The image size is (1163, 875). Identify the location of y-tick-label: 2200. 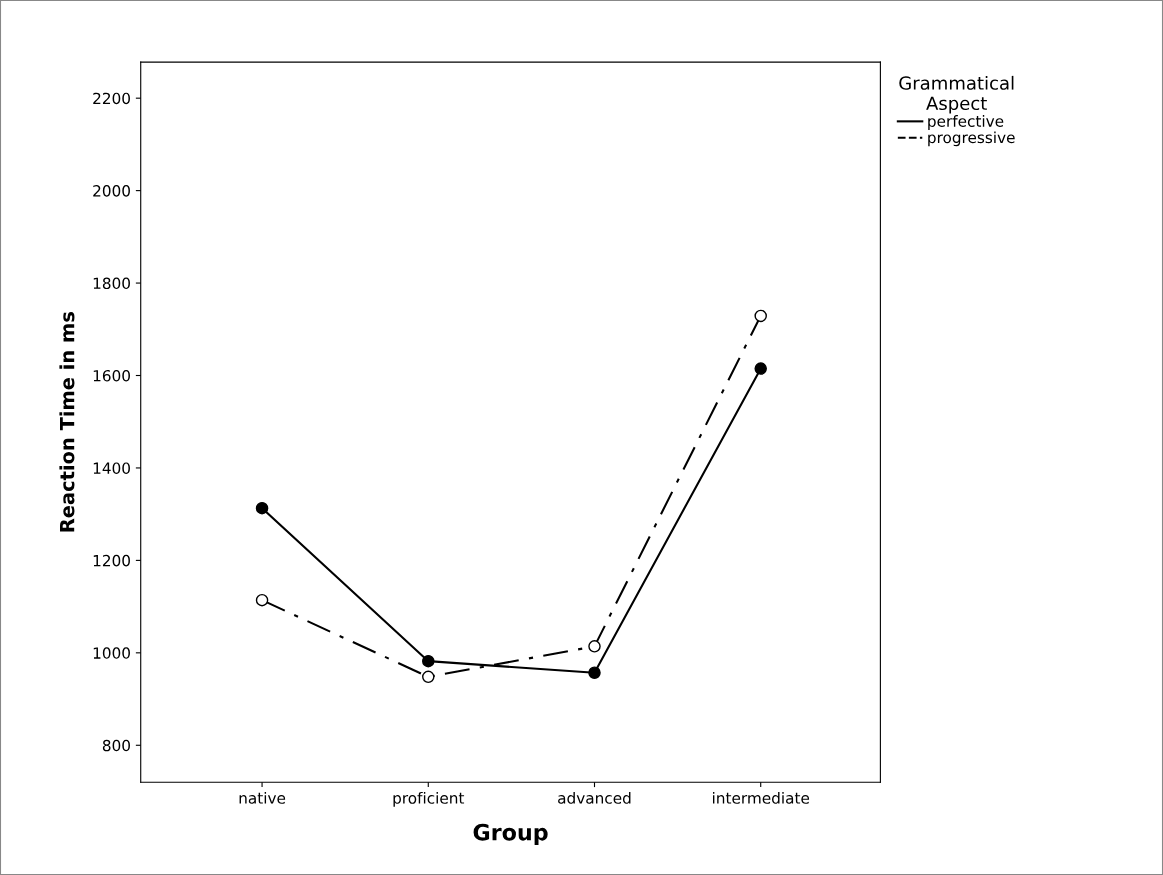
(111, 98).